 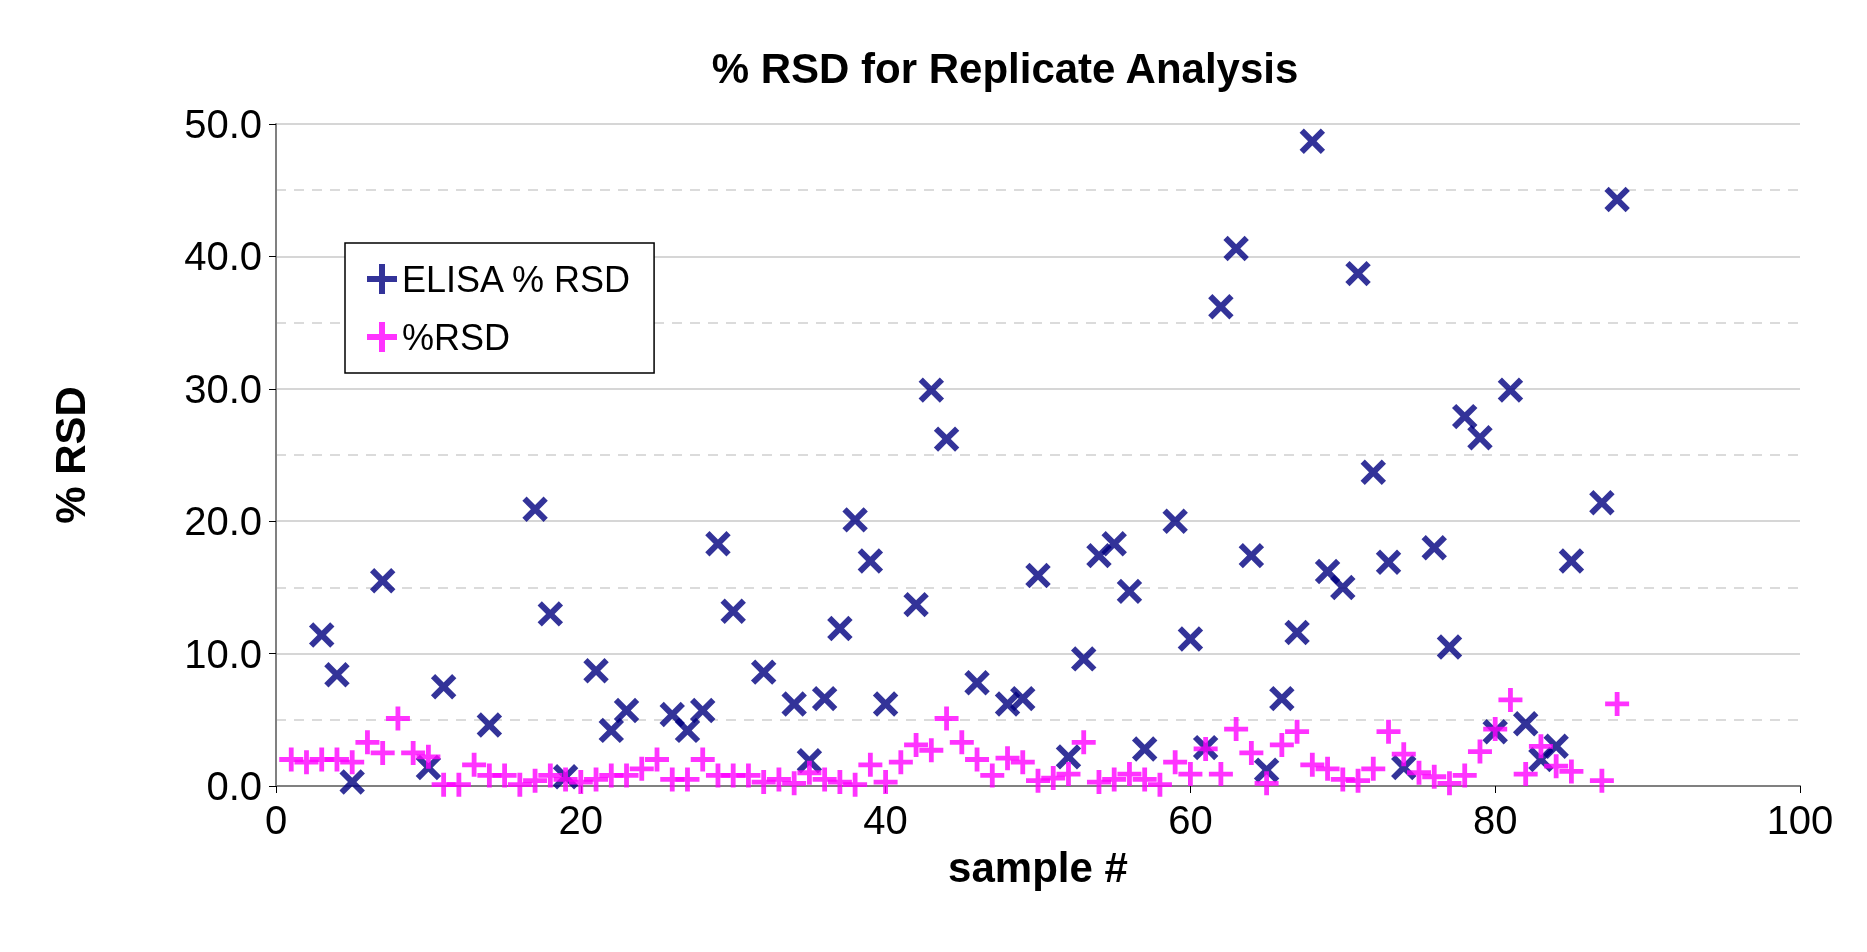 I want to click on y-tick-label: 30.0, so click(x=223, y=388).